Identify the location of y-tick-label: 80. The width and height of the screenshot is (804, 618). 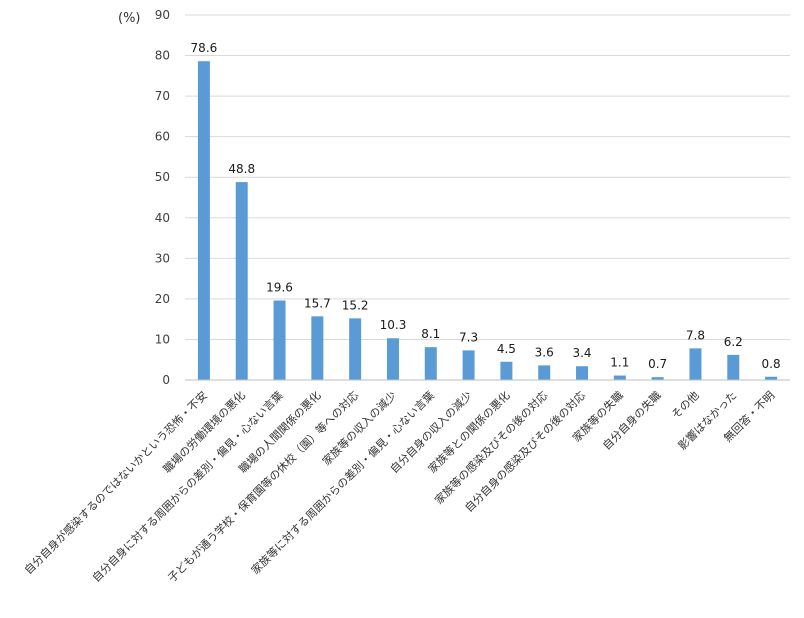
(162, 56).